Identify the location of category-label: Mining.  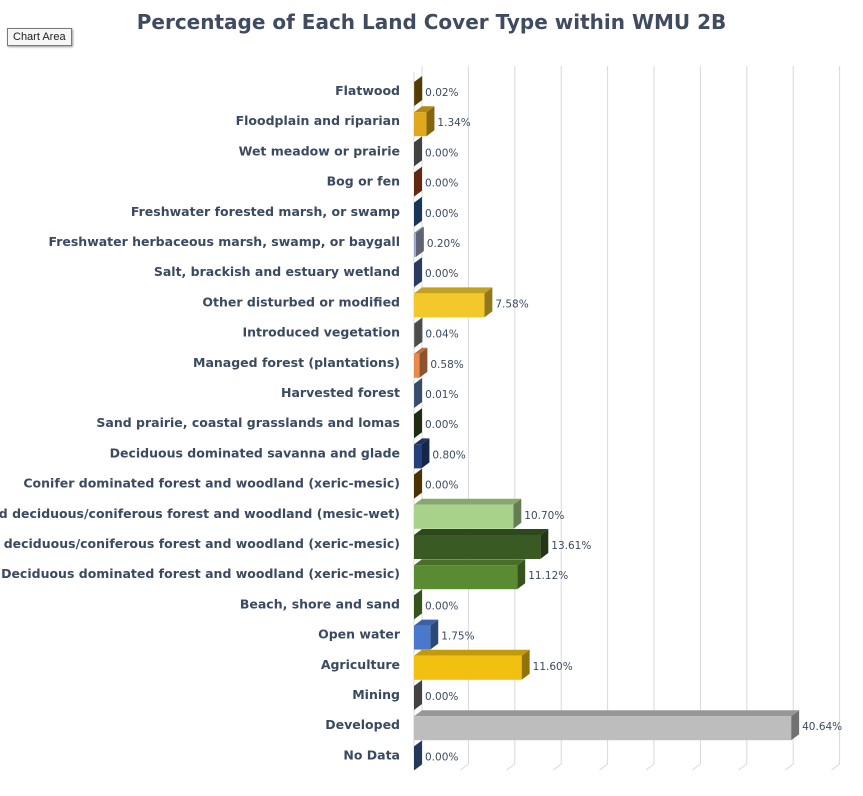
(376, 694).